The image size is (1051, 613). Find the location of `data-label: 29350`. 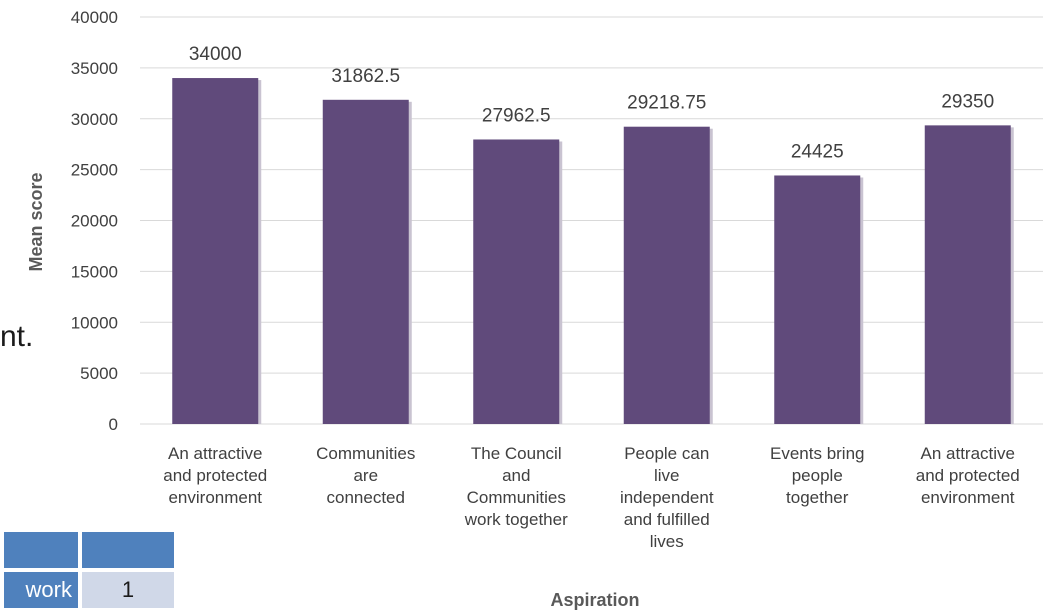

data-label: 29350 is located at coordinates (967, 101).